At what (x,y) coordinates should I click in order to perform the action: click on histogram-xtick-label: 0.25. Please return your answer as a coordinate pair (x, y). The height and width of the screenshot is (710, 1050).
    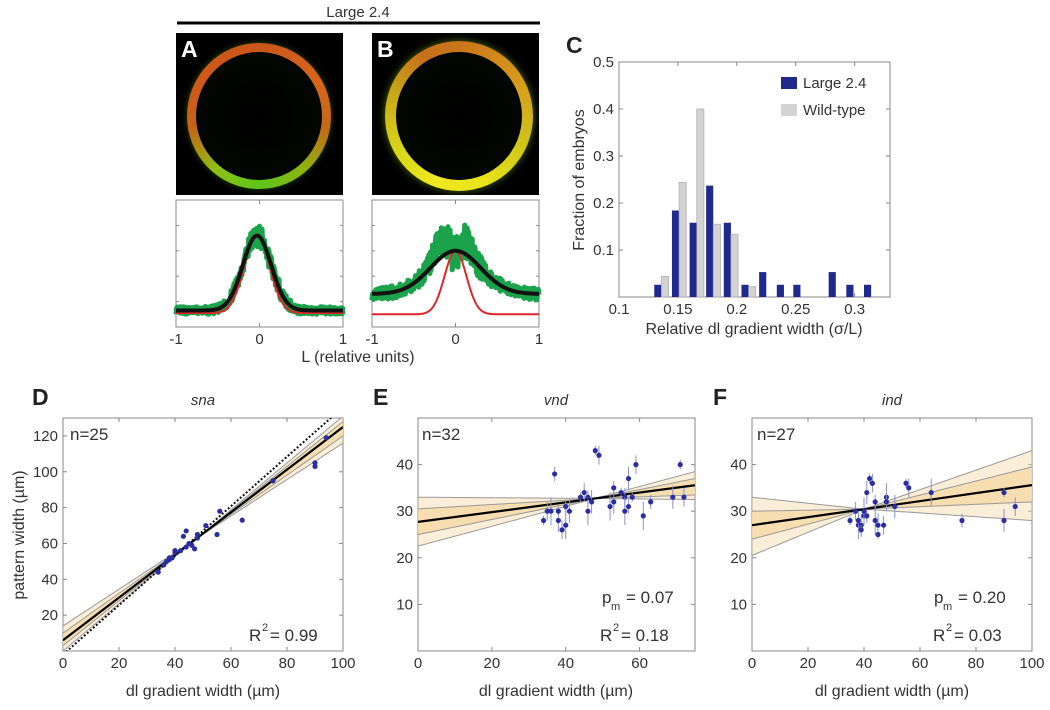
    Looking at the image, I should click on (795, 309).